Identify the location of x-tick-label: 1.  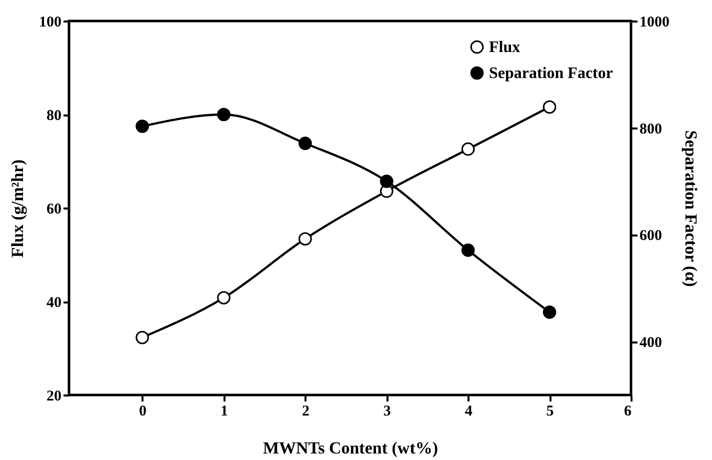
(224, 412).